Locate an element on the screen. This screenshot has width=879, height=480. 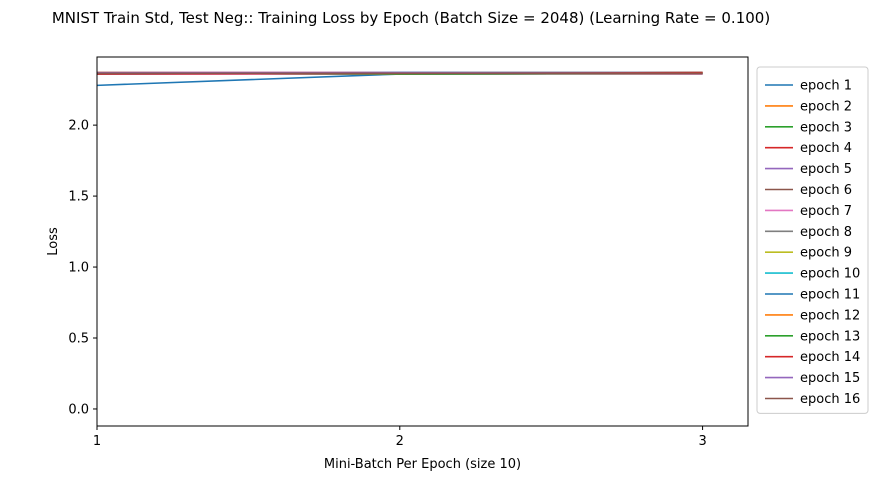
legend-label: epoch 3 is located at coordinates (826, 127).